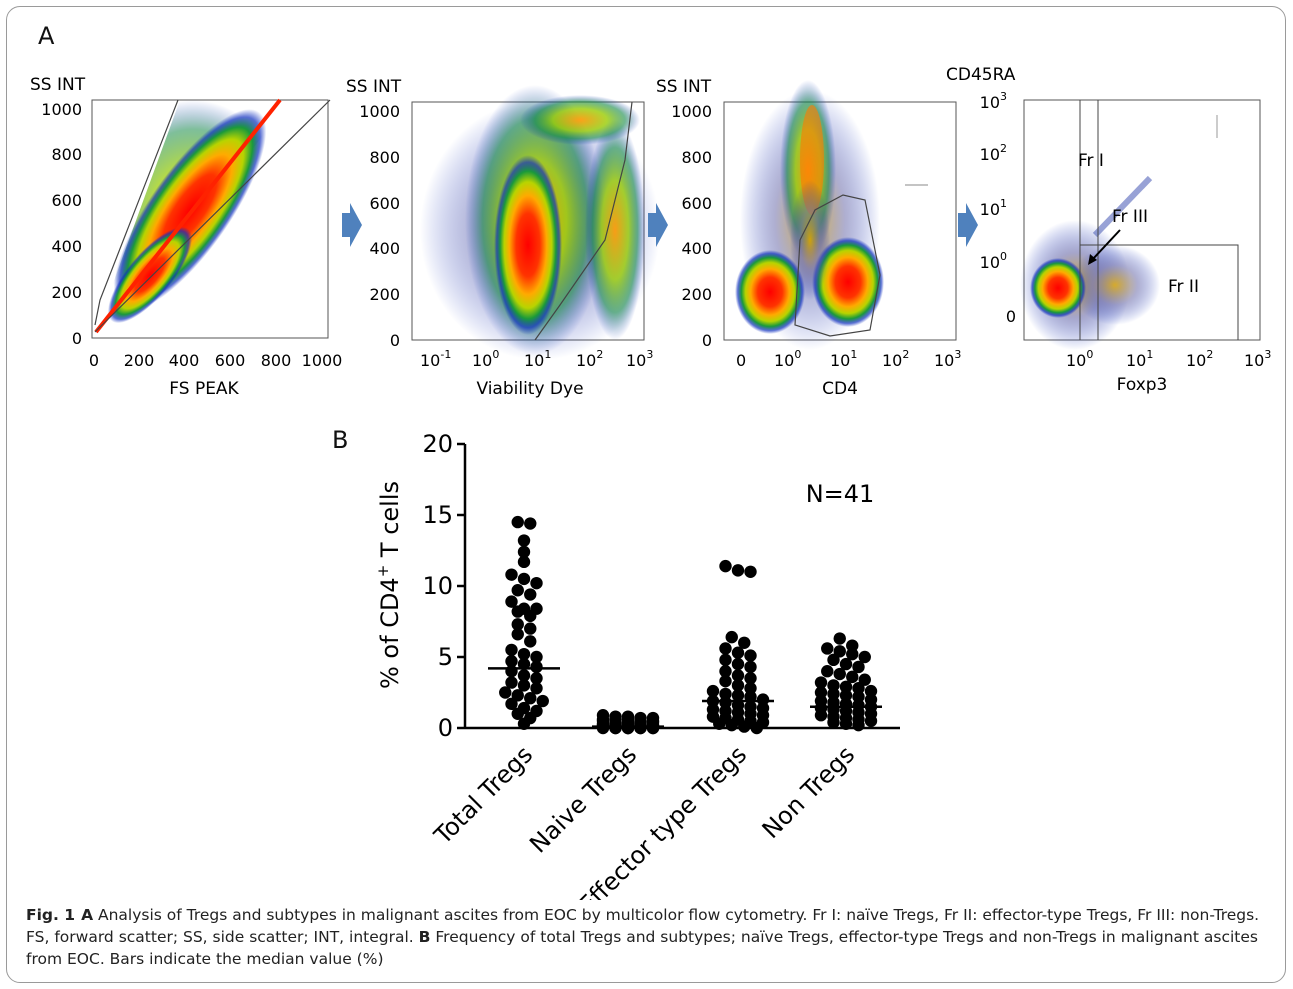 This screenshot has height=989, width=1293. Describe the element at coordinates (389, 585) in the screenshot. I see `y-axis-label: % of CD4+ T cells` at that location.